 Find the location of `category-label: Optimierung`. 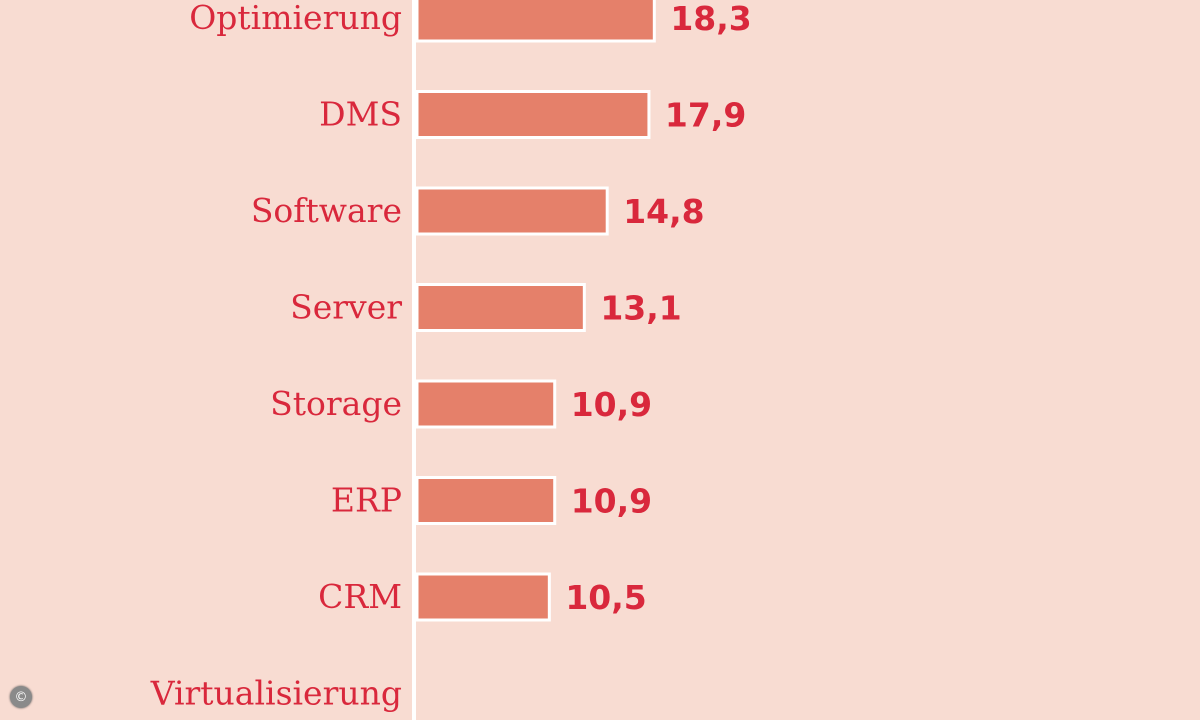

category-label: Optimierung is located at coordinates (295, 18).